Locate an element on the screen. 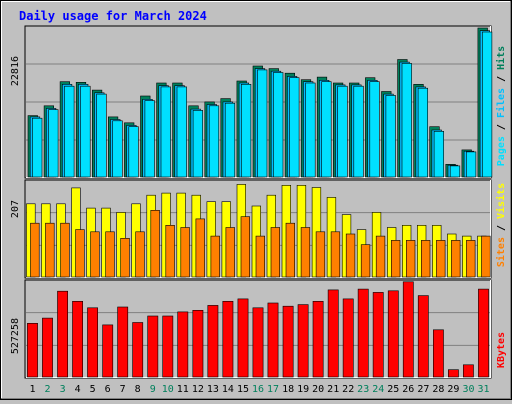 The width and height of the screenshot is (512, 404). x-tick-label-day-10: 10 is located at coordinates (168, 389).